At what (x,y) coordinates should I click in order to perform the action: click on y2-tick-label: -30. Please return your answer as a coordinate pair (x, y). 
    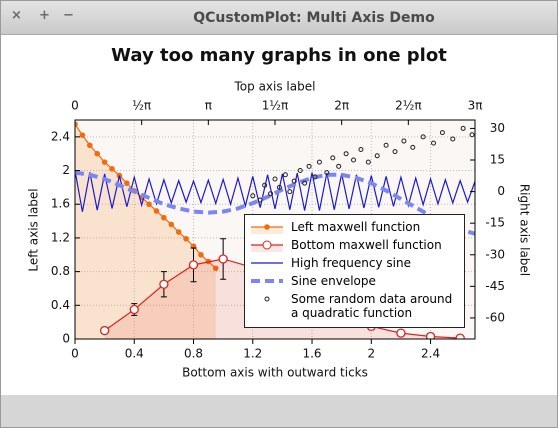
    Looking at the image, I should click on (495, 254).